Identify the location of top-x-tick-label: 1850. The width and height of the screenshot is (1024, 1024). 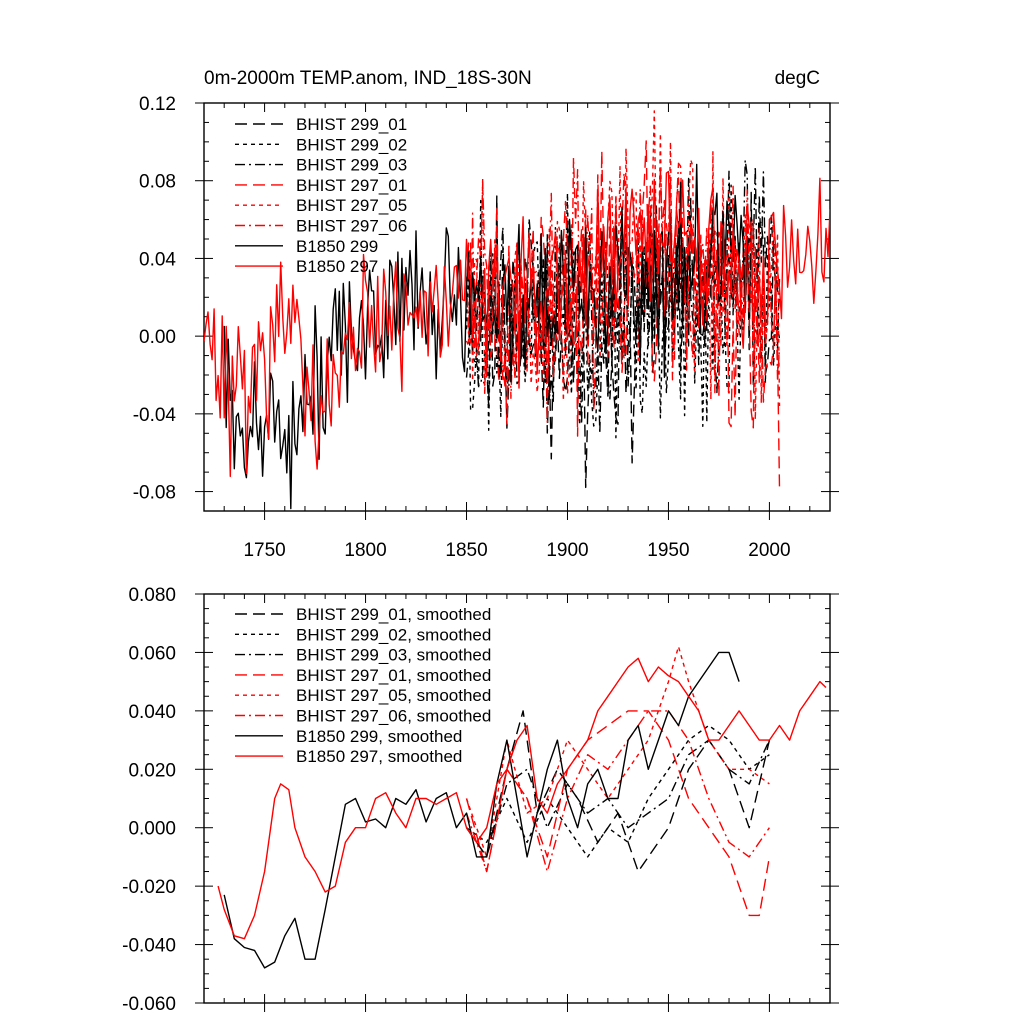
(466, 550).